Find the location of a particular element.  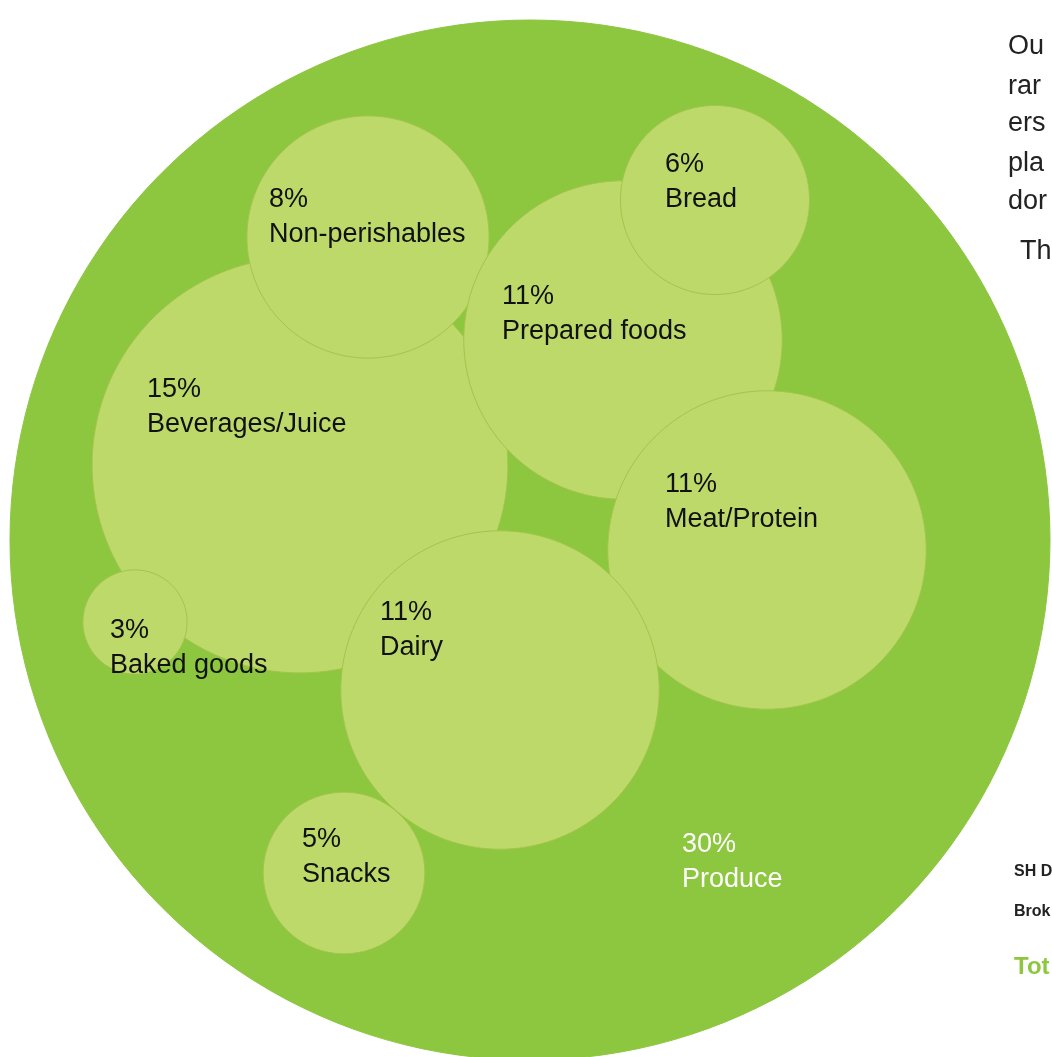

data-label: 6% is located at coordinates (685, 163).